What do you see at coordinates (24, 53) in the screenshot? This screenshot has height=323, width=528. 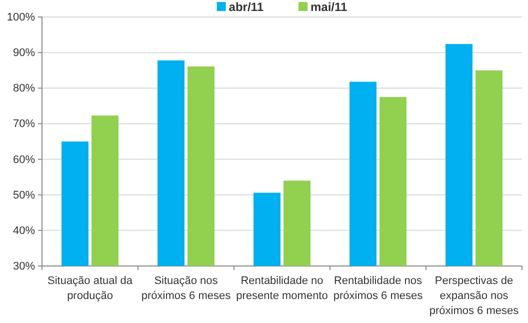 I see `y-tick-label: 90%` at bounding box center [24, 53].